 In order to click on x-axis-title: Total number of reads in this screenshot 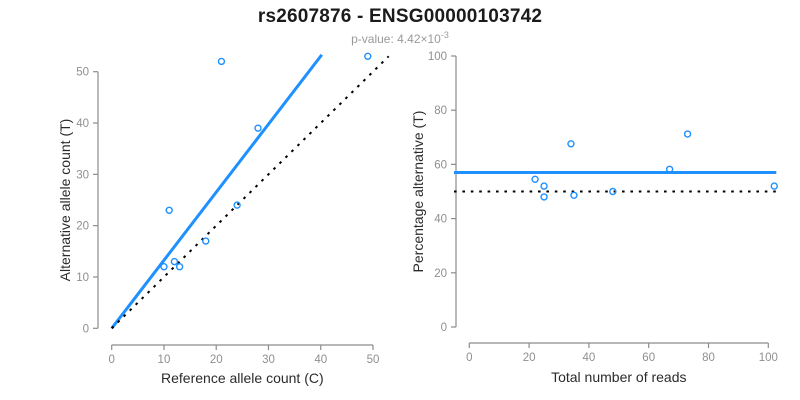, I will do `click(618, 377)`.